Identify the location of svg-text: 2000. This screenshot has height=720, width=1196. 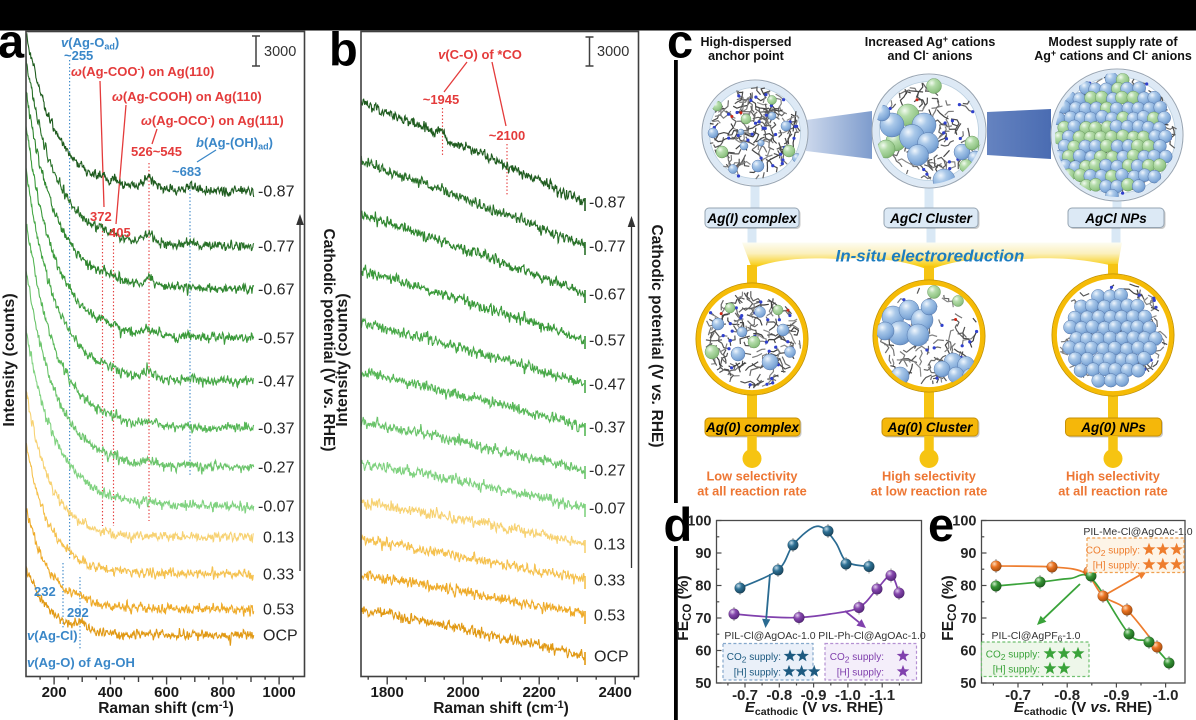
(463, 692).